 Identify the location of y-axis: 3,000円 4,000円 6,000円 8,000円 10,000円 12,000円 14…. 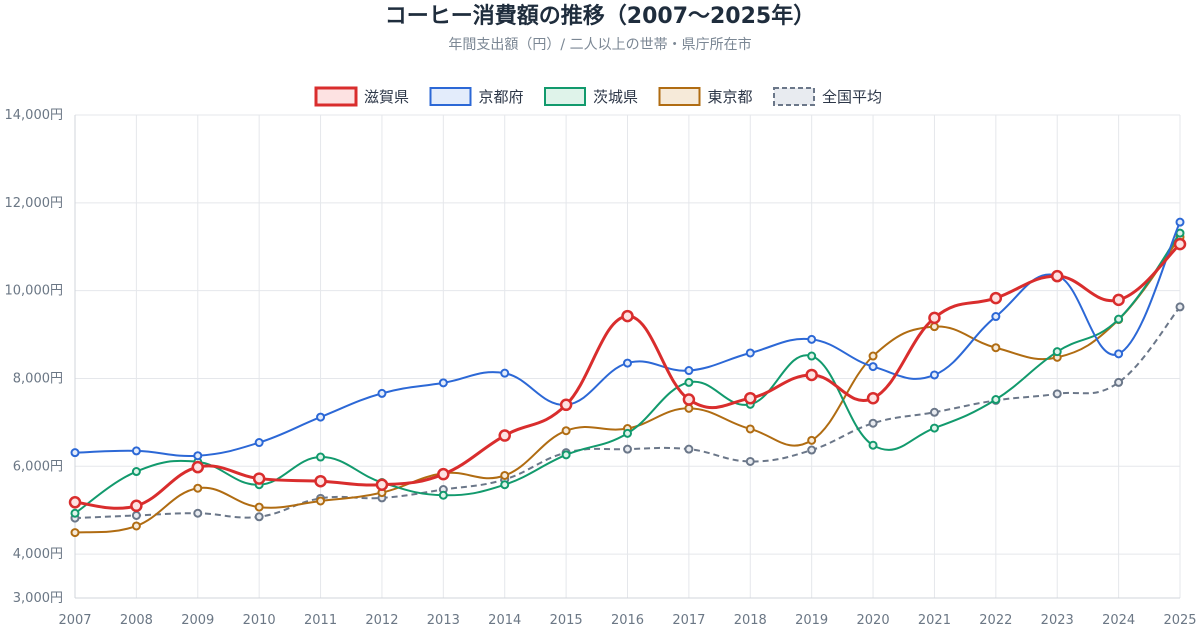
(34, 357).